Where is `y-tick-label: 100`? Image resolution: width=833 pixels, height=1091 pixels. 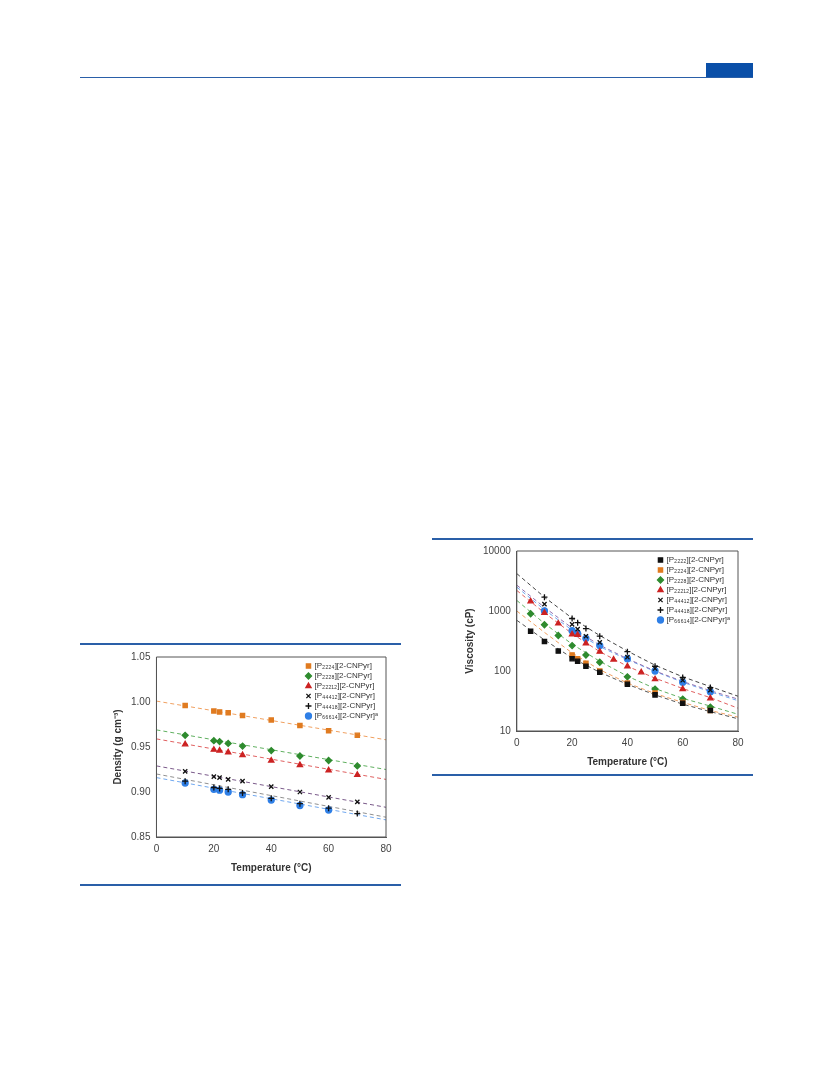
y-tick-label: 100 is located at coordinates (503, 670).